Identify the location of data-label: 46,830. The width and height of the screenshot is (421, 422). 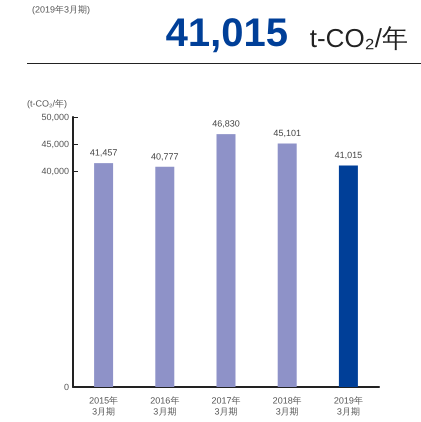
(226, 123).